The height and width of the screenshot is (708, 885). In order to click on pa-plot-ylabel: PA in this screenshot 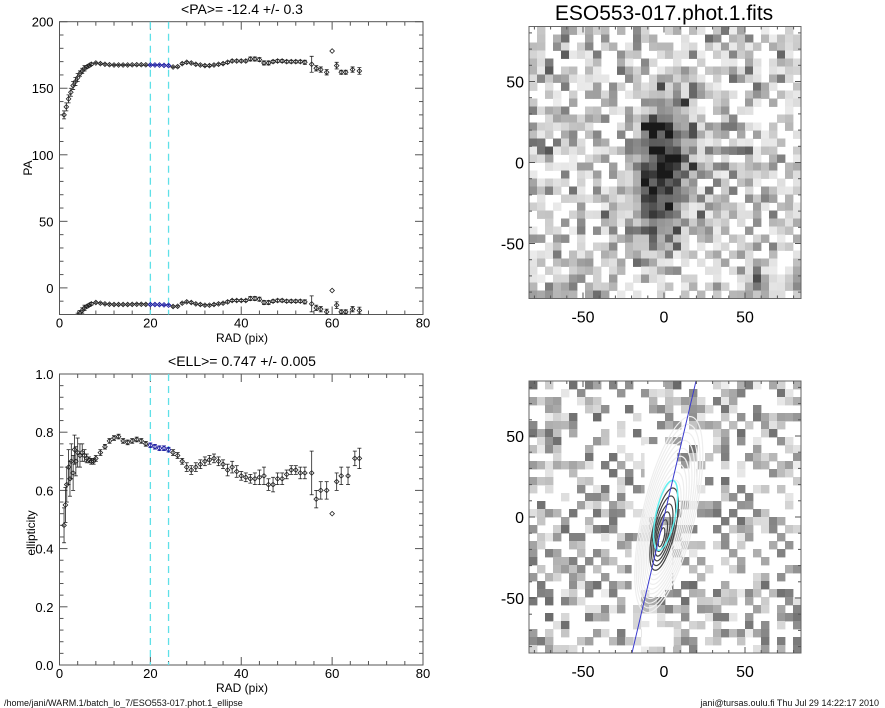, I will do `click(28, 167)`.